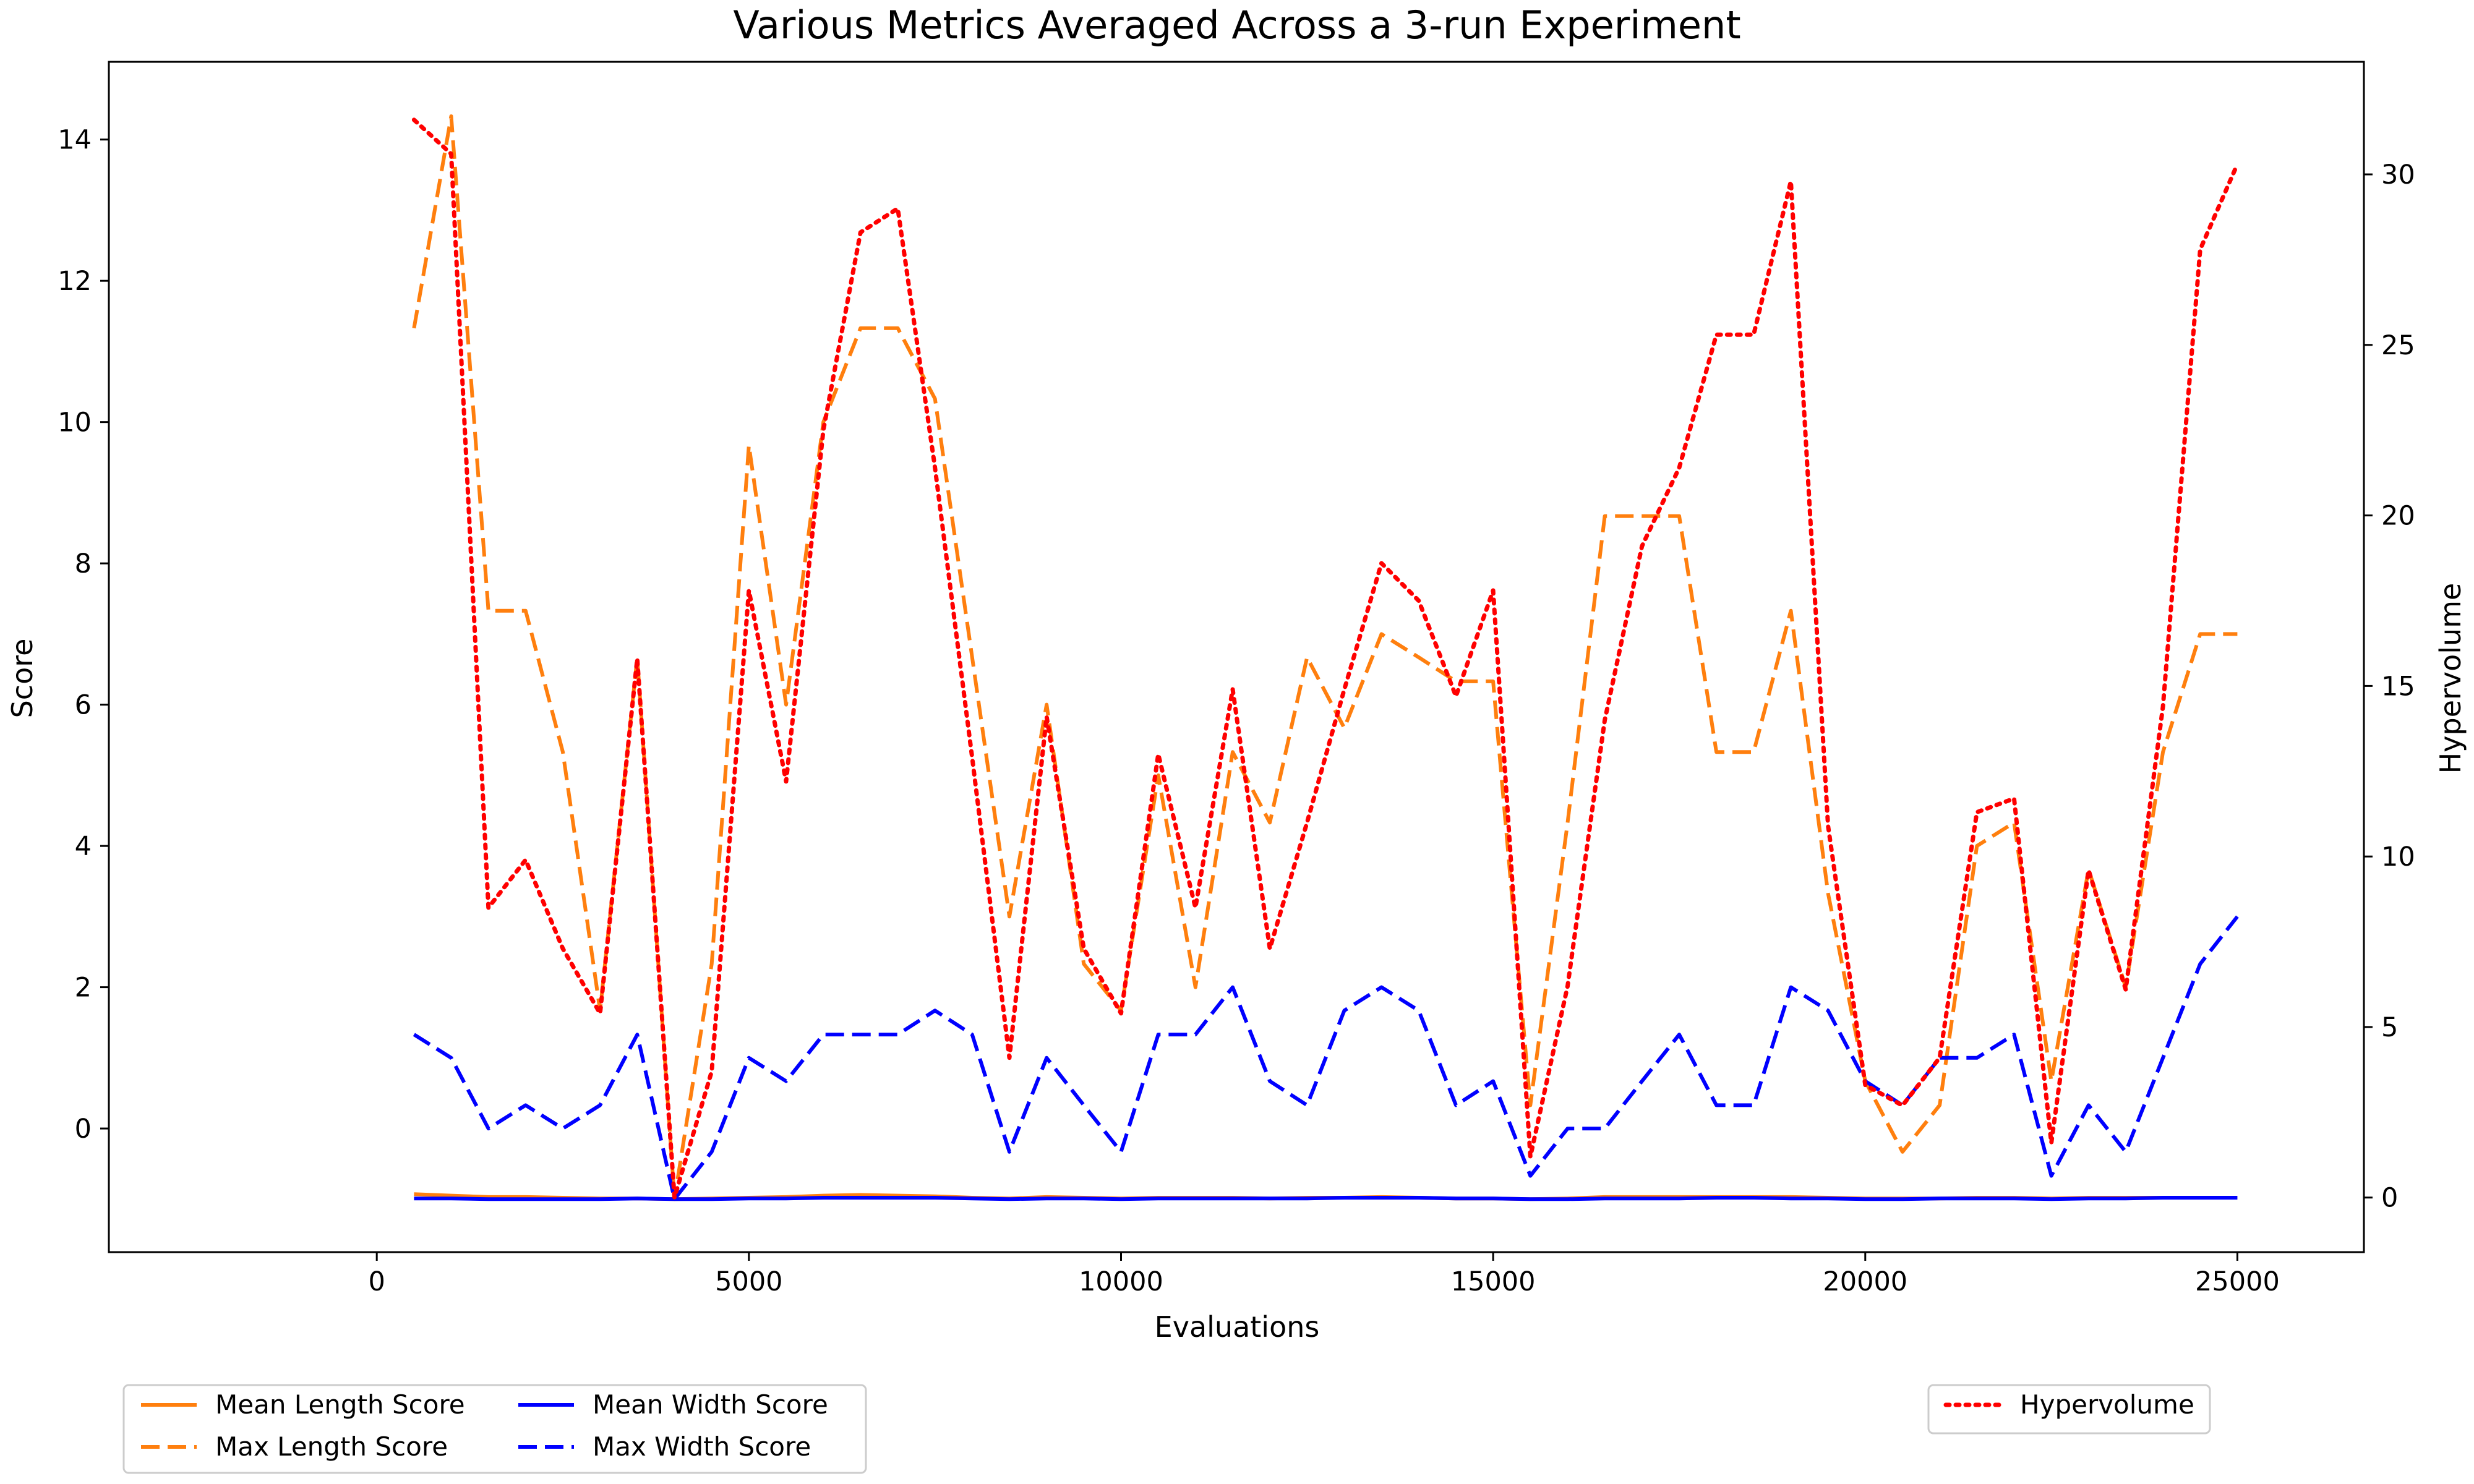  What do you see at coordinates (2237, 1281) in the screenshot?
I see `x-tick-label: 25000` at bounding box center [2237, 1281].